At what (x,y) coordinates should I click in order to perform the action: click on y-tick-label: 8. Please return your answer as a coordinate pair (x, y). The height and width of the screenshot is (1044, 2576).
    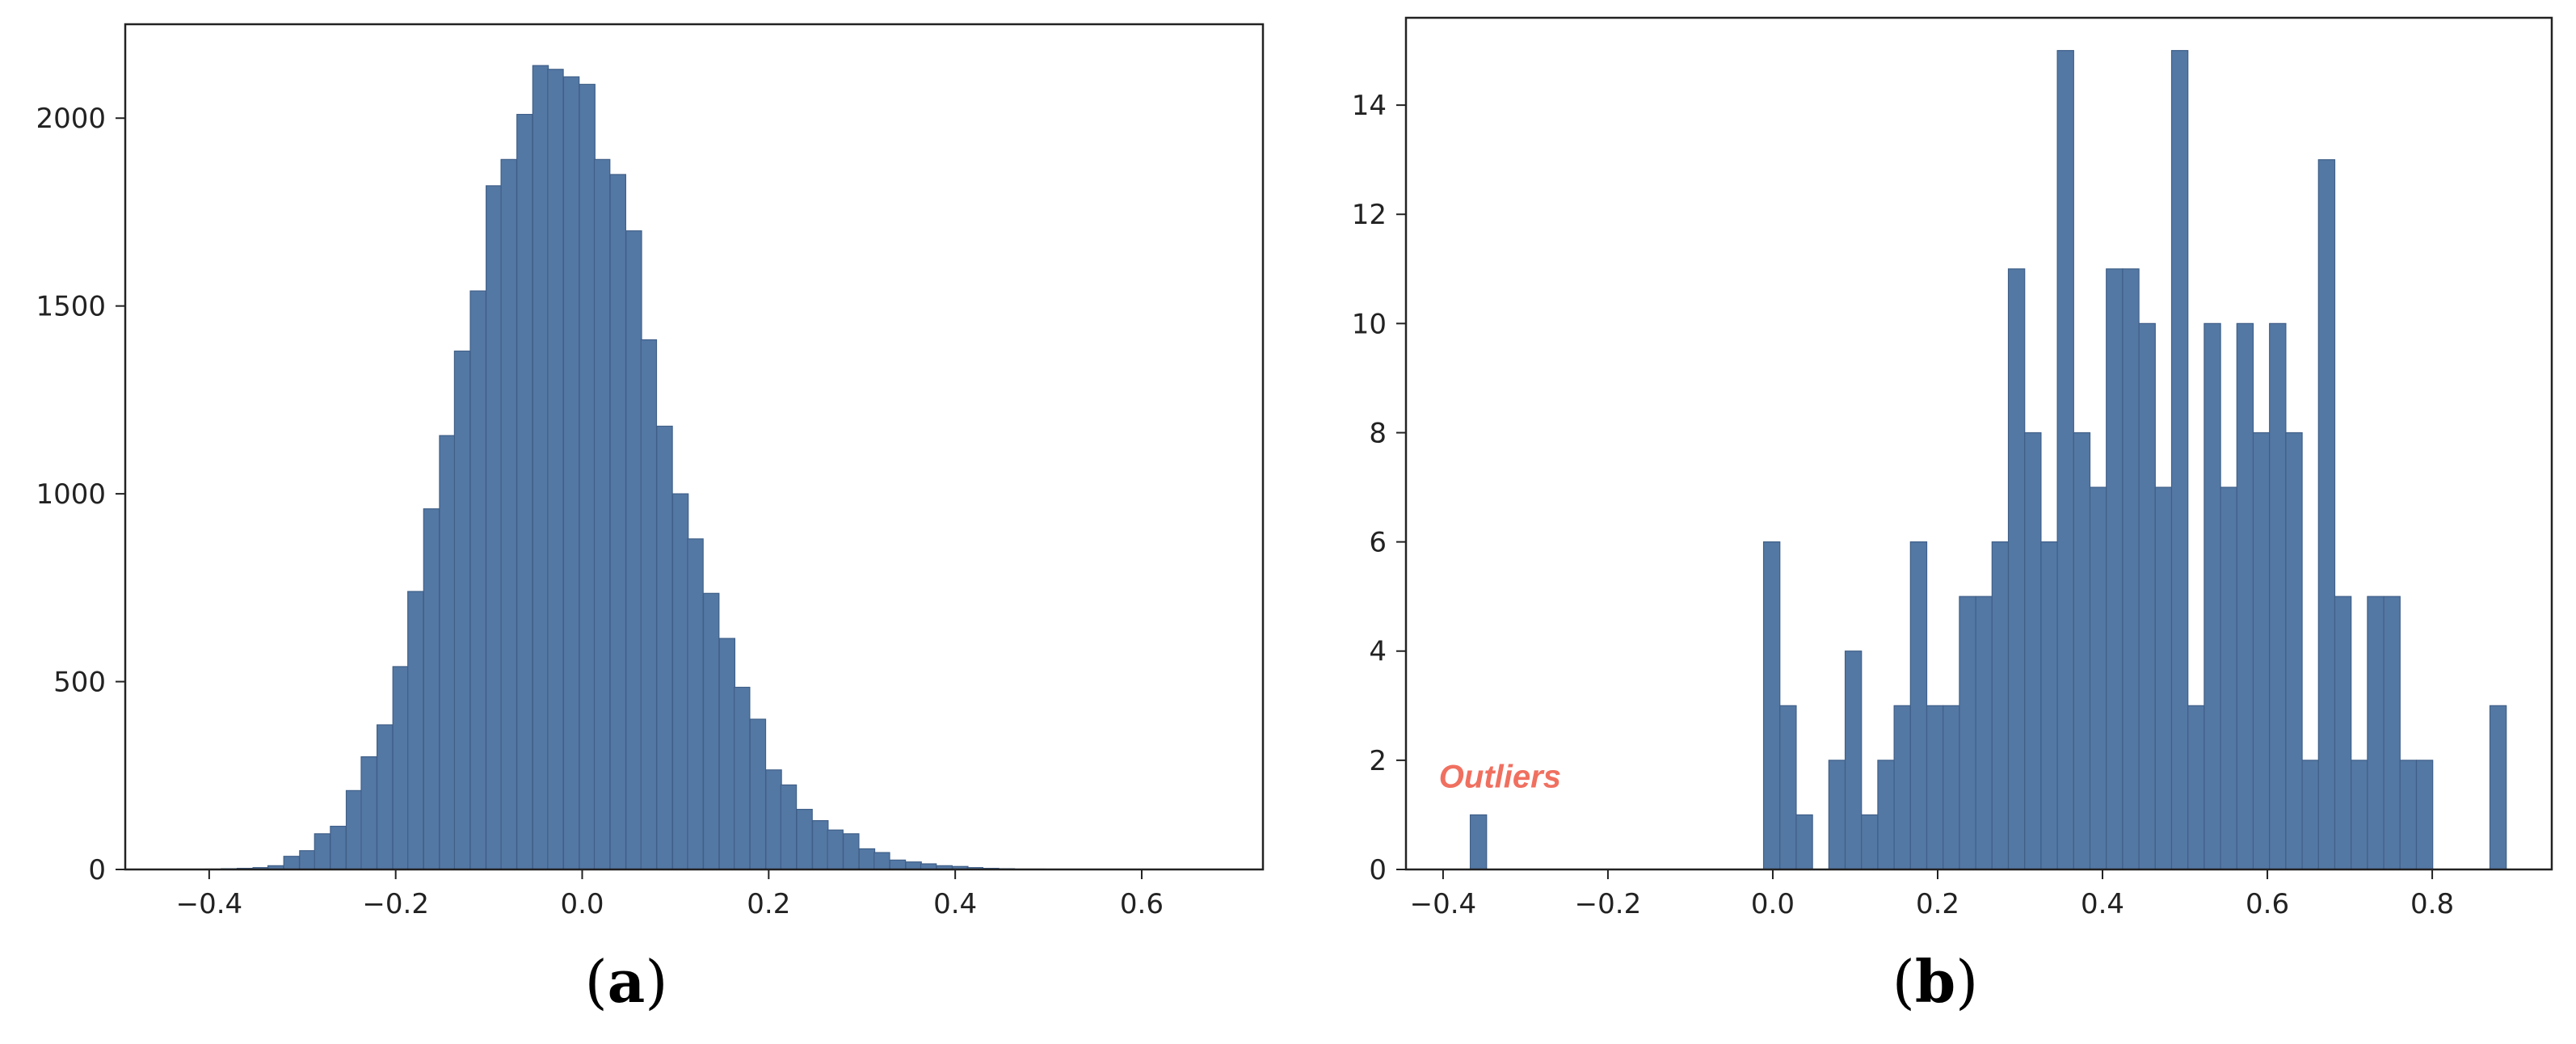
    Looking at the image, I should click on (1378, 433).